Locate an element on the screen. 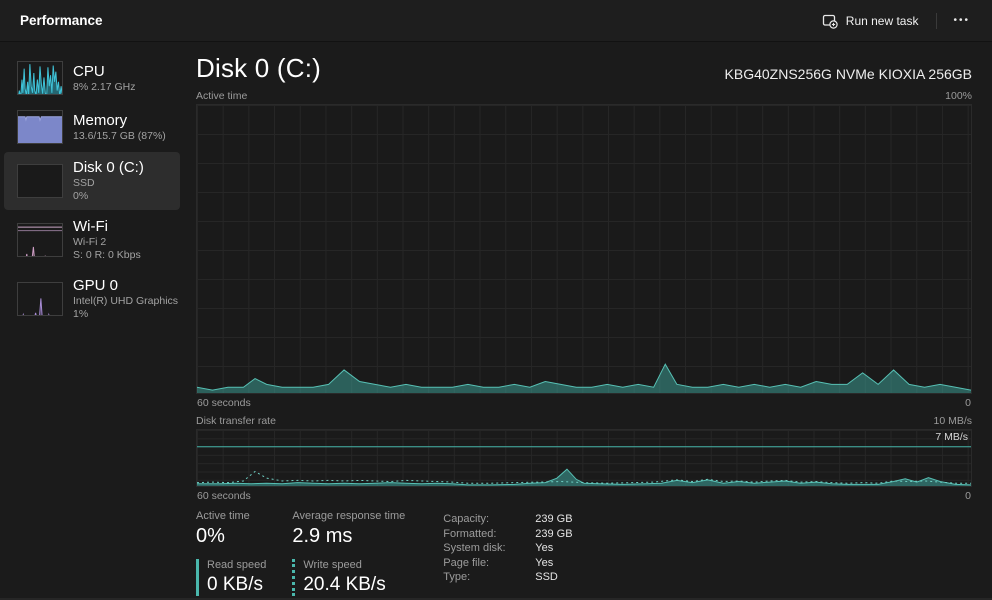 The width and height of the screenshot is (992, 600). transfer-rate-ref-label: 7 MB/s is located at coordinates (951, 437).